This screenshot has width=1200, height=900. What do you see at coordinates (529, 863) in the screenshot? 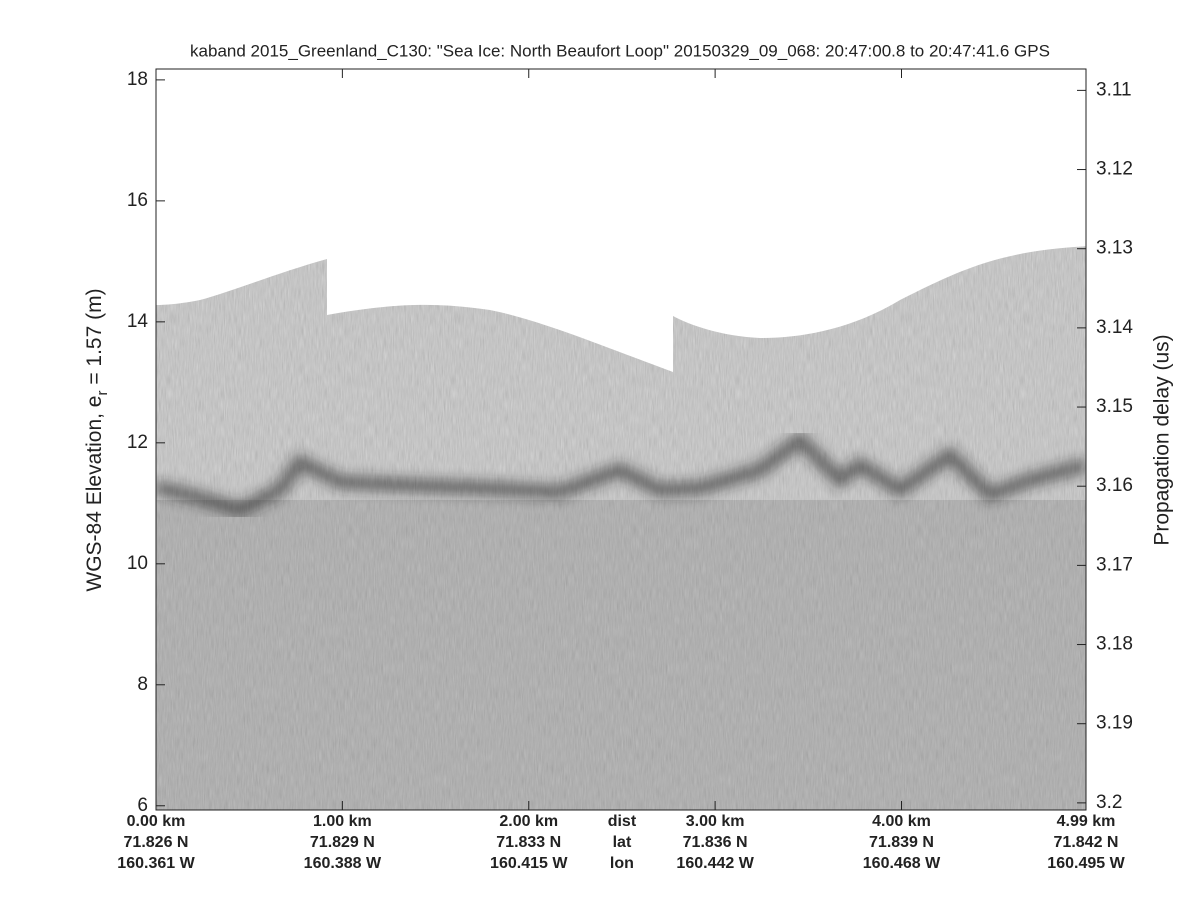
I see `lon-label: 160.415 W` at bounding box center [529, 863].